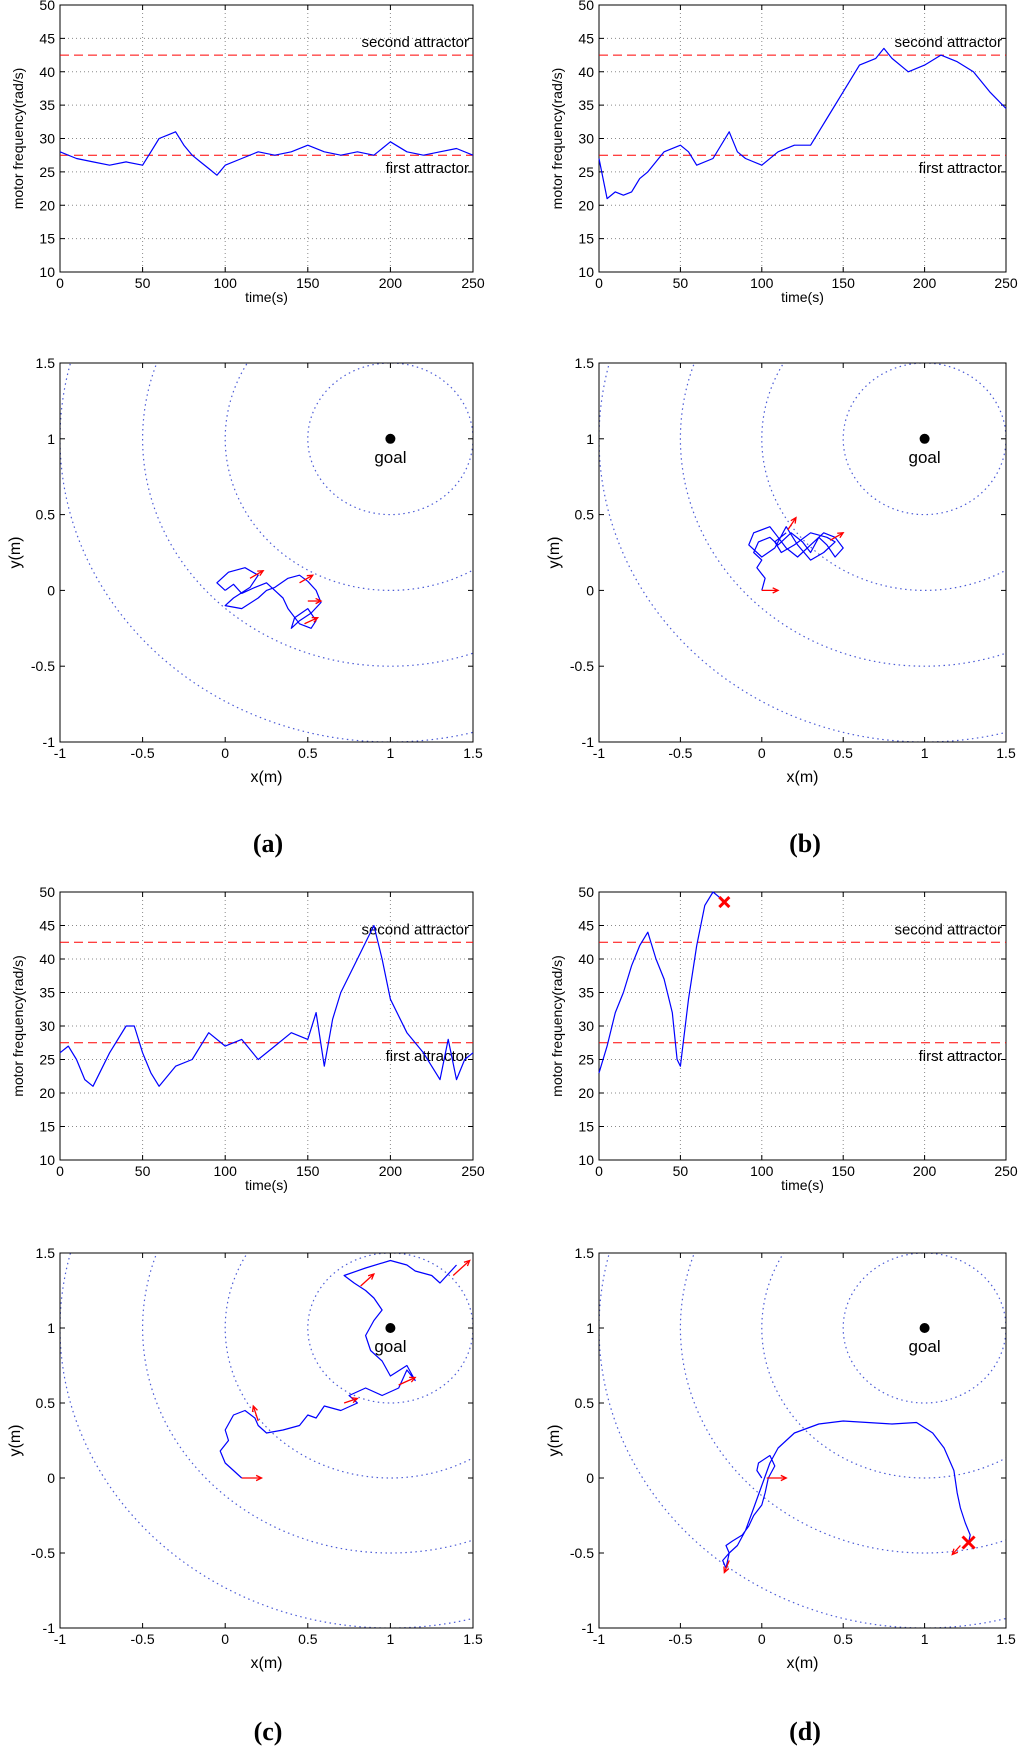 Image resolution: width=1024 pixels, height=1746 pixels. Describe the element at coordinates (925, 457) in the screenshot. I see `goal-label: goal` at that location.